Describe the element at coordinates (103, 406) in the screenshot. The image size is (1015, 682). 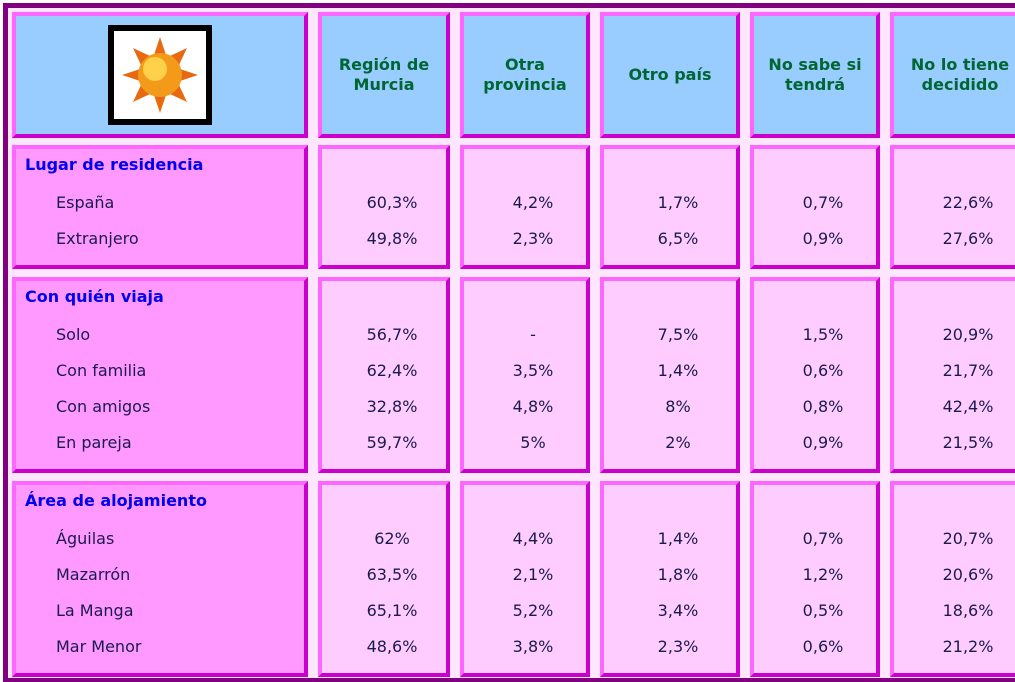
I see `row-label: Con amigos` at that location.